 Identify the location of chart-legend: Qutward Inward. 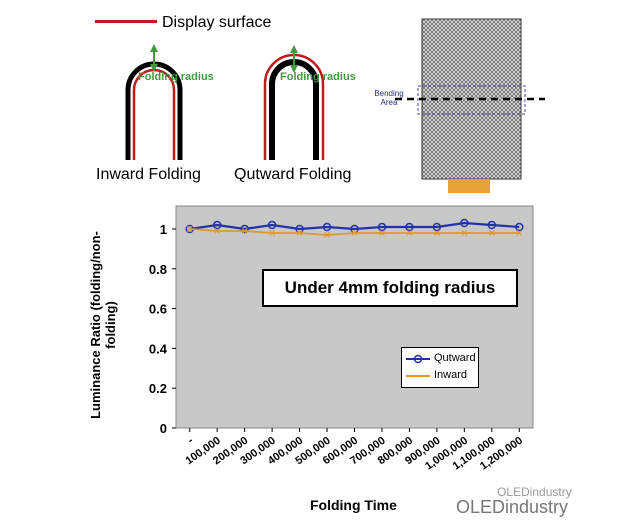
(440, 367).